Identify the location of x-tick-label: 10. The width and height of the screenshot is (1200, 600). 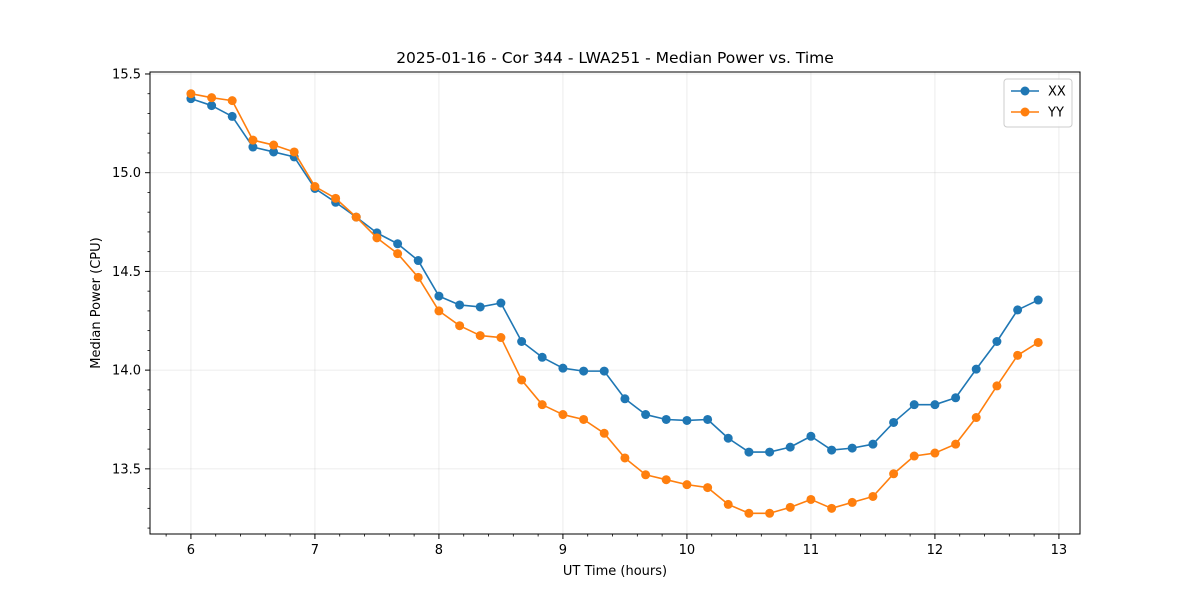
(687, 550).